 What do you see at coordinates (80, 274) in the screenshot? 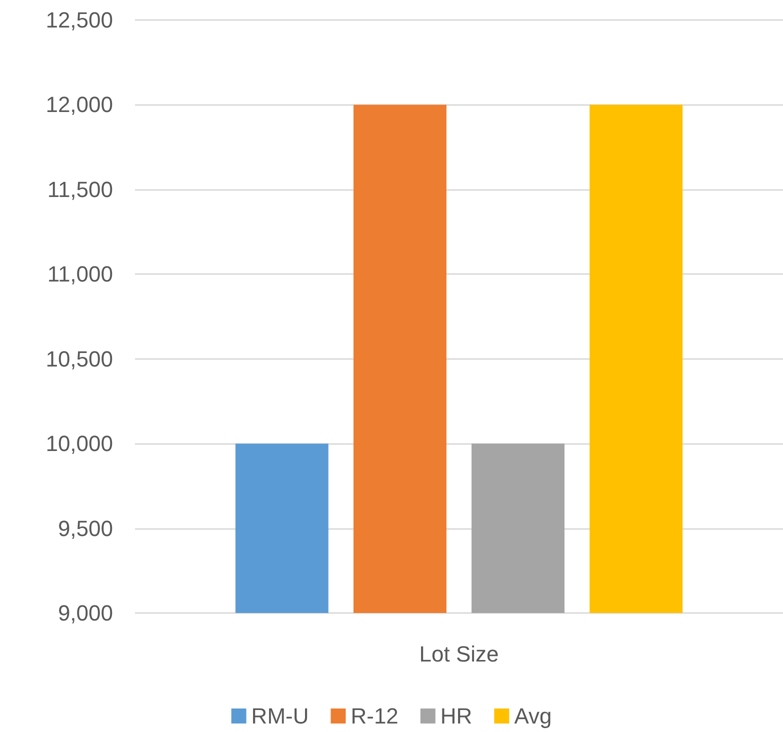
I see `y-tick-label: 11,000` at bounding box center [80, 274].